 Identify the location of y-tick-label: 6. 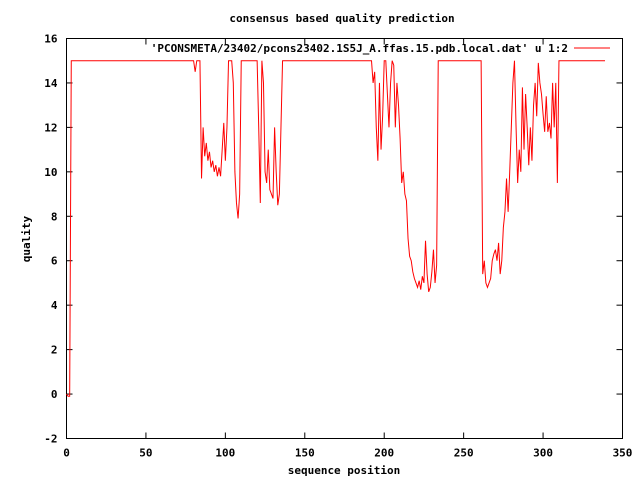
(54, 261).